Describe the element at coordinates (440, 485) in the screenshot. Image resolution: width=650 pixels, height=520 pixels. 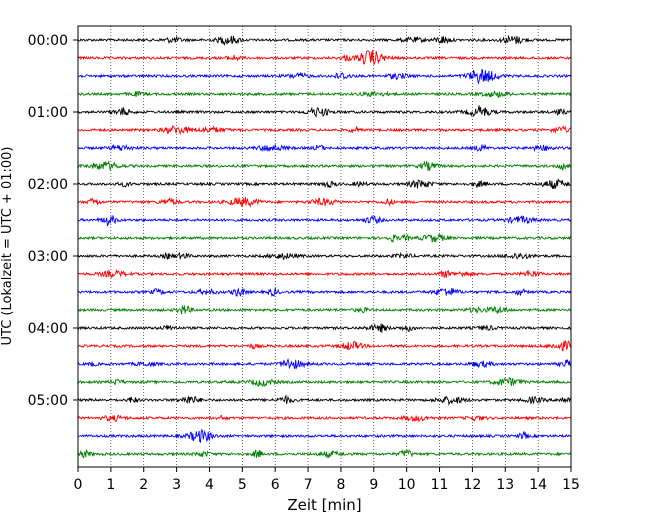
I see `x-tick-label: 11` at that location.